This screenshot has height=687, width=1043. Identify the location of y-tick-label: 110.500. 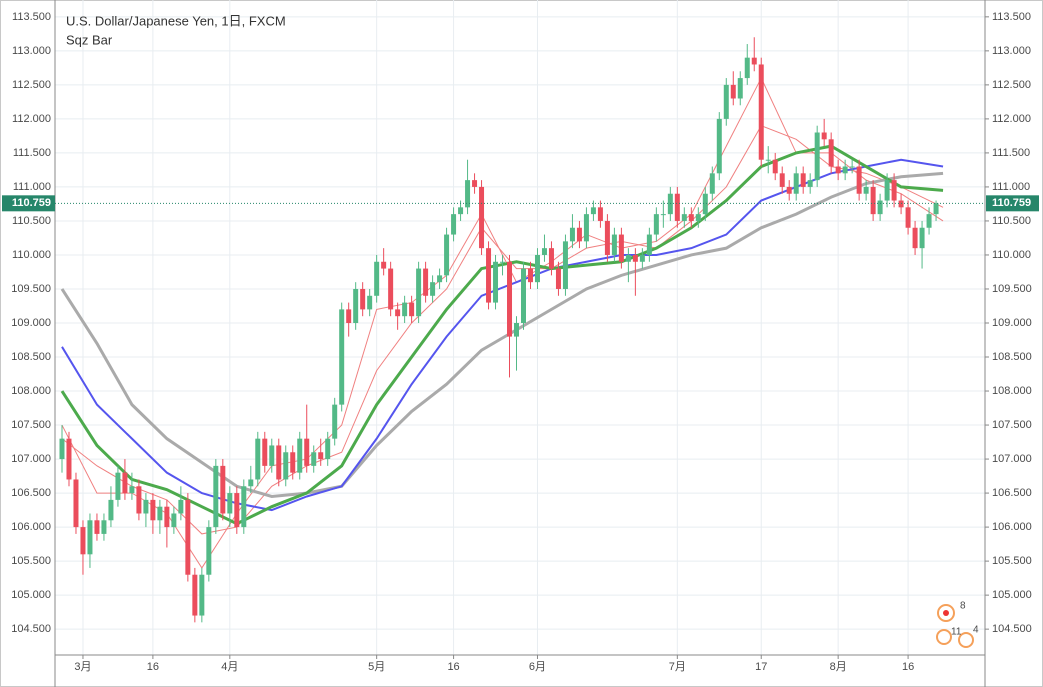
(31, 221).